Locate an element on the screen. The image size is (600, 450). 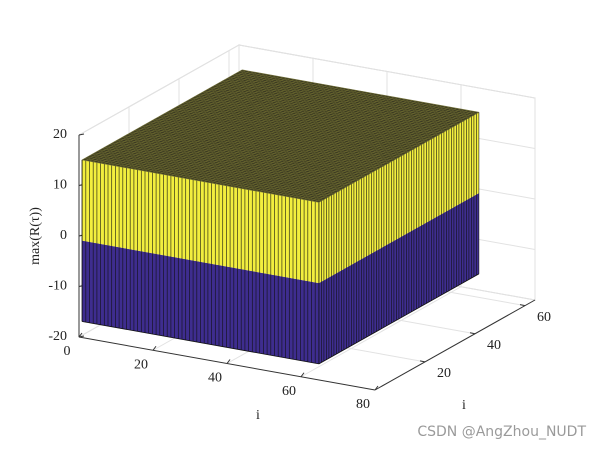
y-tick-label: 20 is located at coordinates (444, 373).